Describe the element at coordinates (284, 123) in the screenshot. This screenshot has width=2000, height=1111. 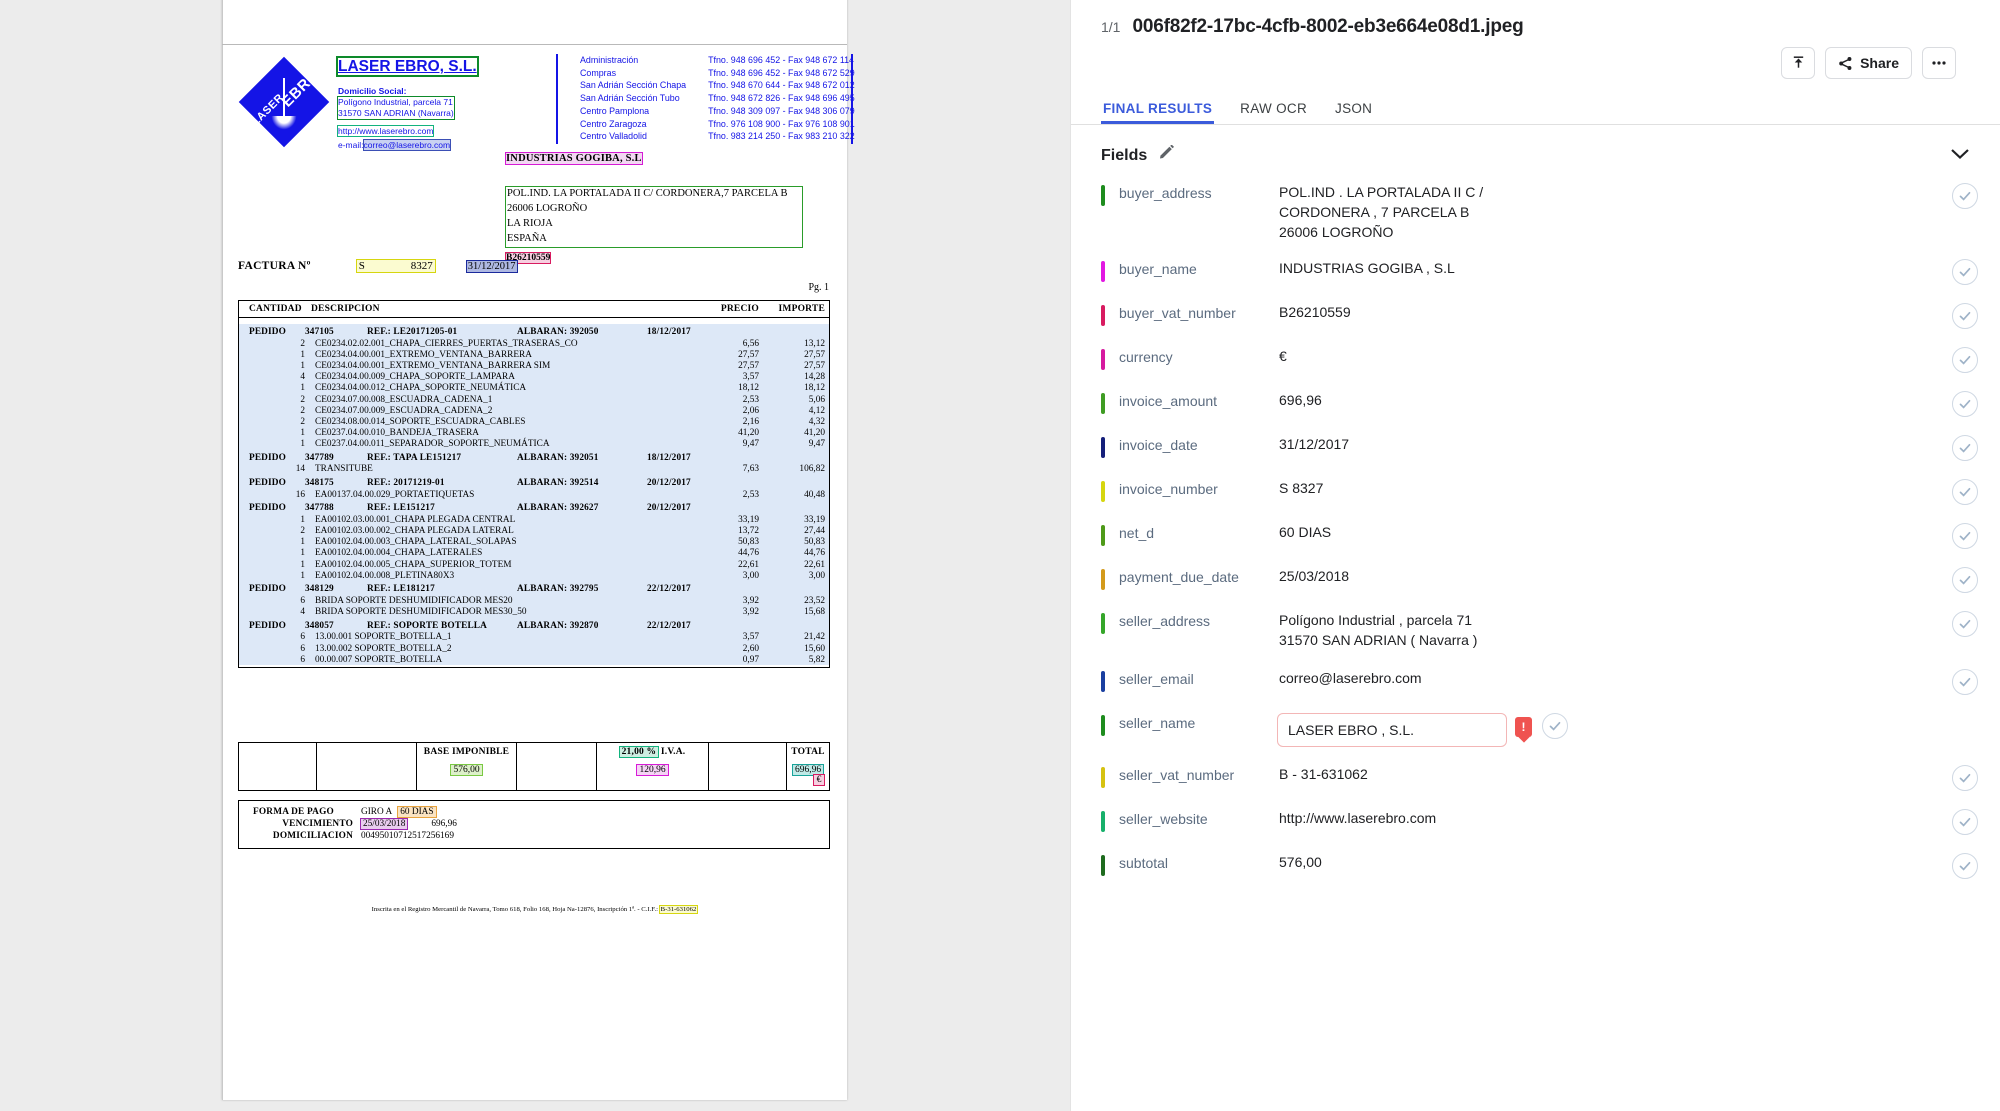
I see `logo-burst-icon` at that location.